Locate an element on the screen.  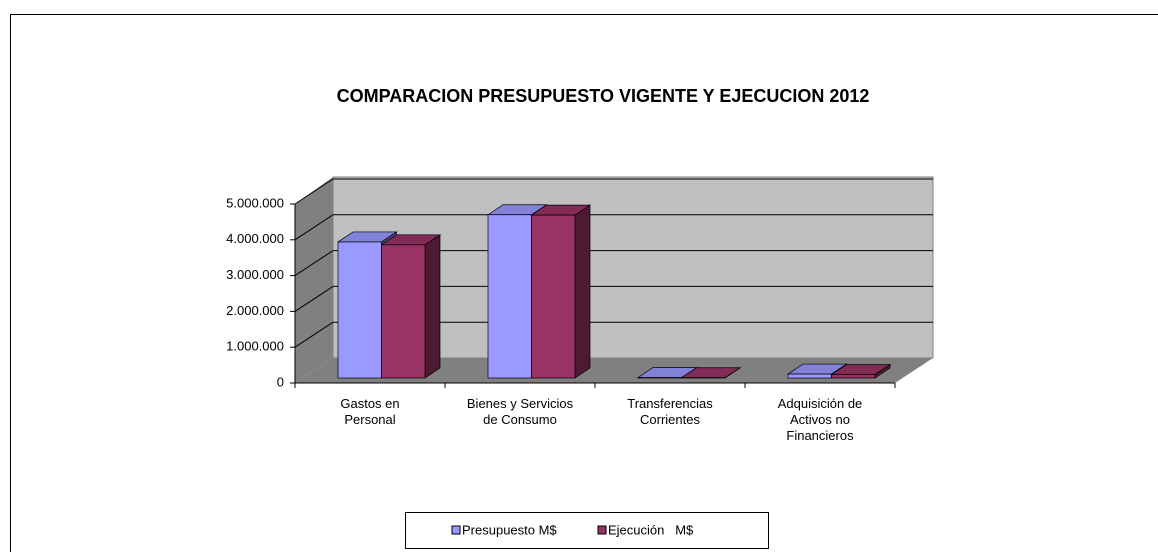
y-tick-label: 1.000.000 is located at coordinates (255, 346).